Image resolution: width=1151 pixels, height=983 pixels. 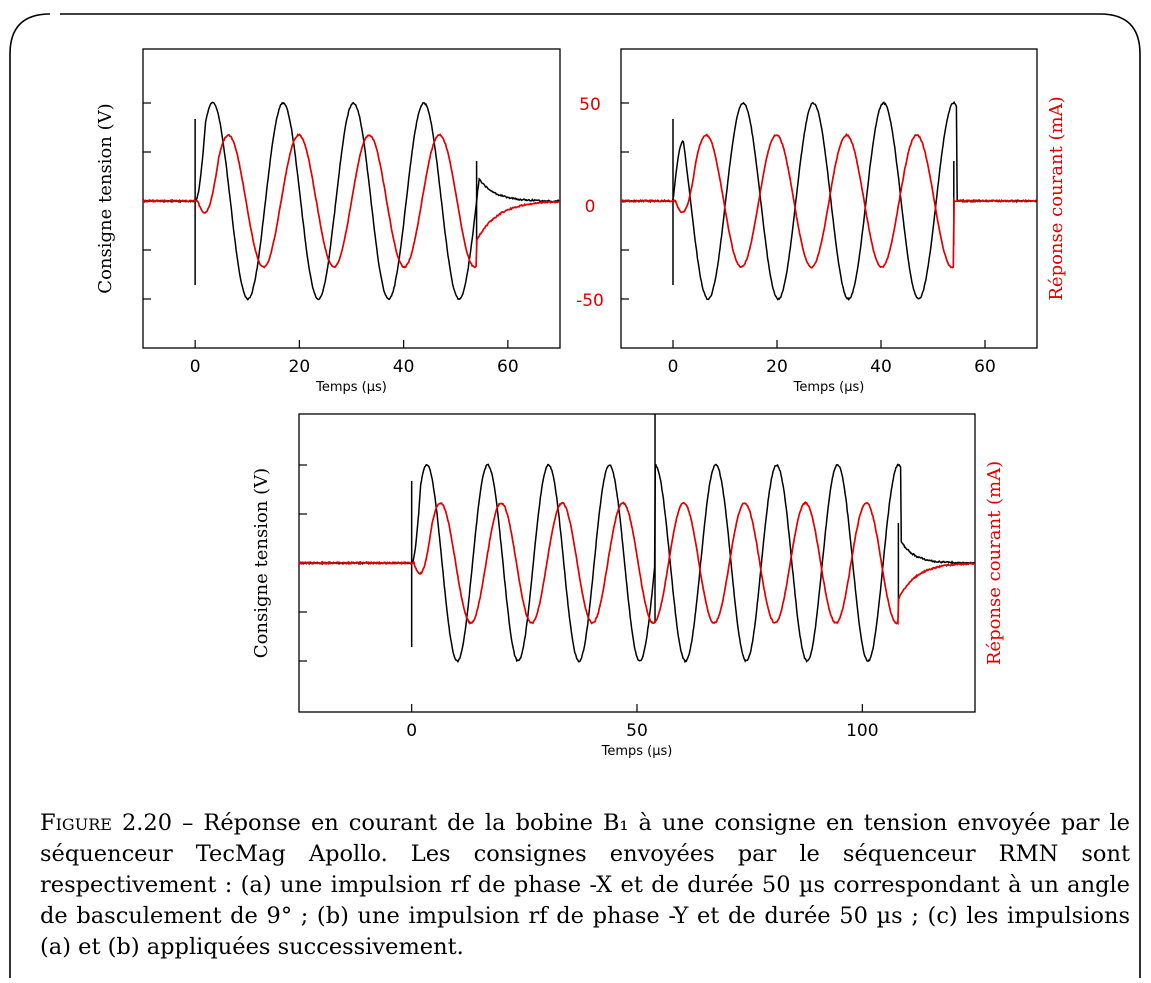 What do you see at coordinates (404, 367) in the screenshot?
I see `x-tick-label-a-2: 40` at bounding box center [404, 367].